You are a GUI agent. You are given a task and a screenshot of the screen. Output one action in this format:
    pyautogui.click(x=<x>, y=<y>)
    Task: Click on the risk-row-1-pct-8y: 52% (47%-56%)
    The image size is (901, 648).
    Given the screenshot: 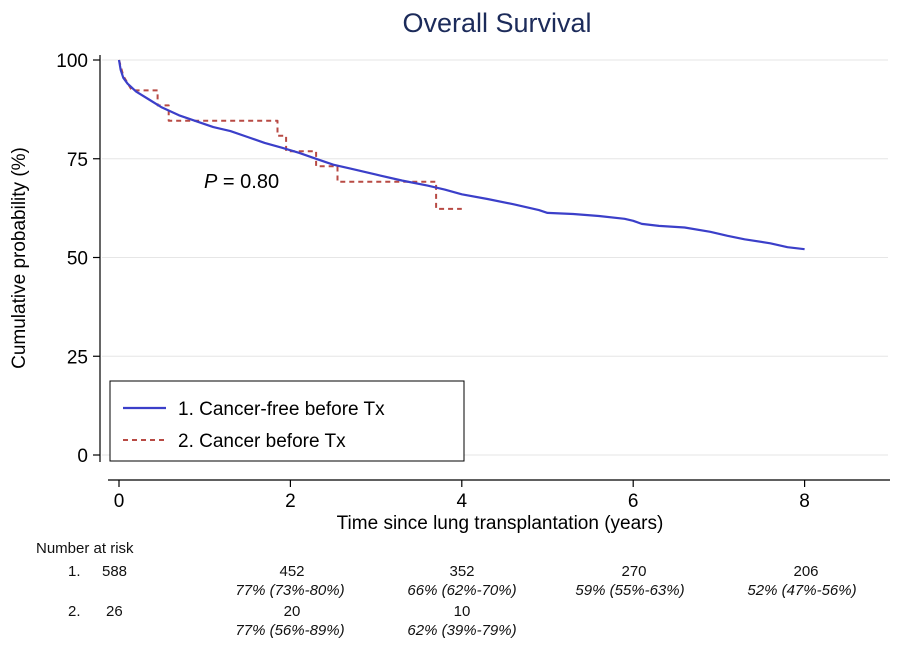 What is the action you would take?
    pyautogui.click(x=802, y=590)
    